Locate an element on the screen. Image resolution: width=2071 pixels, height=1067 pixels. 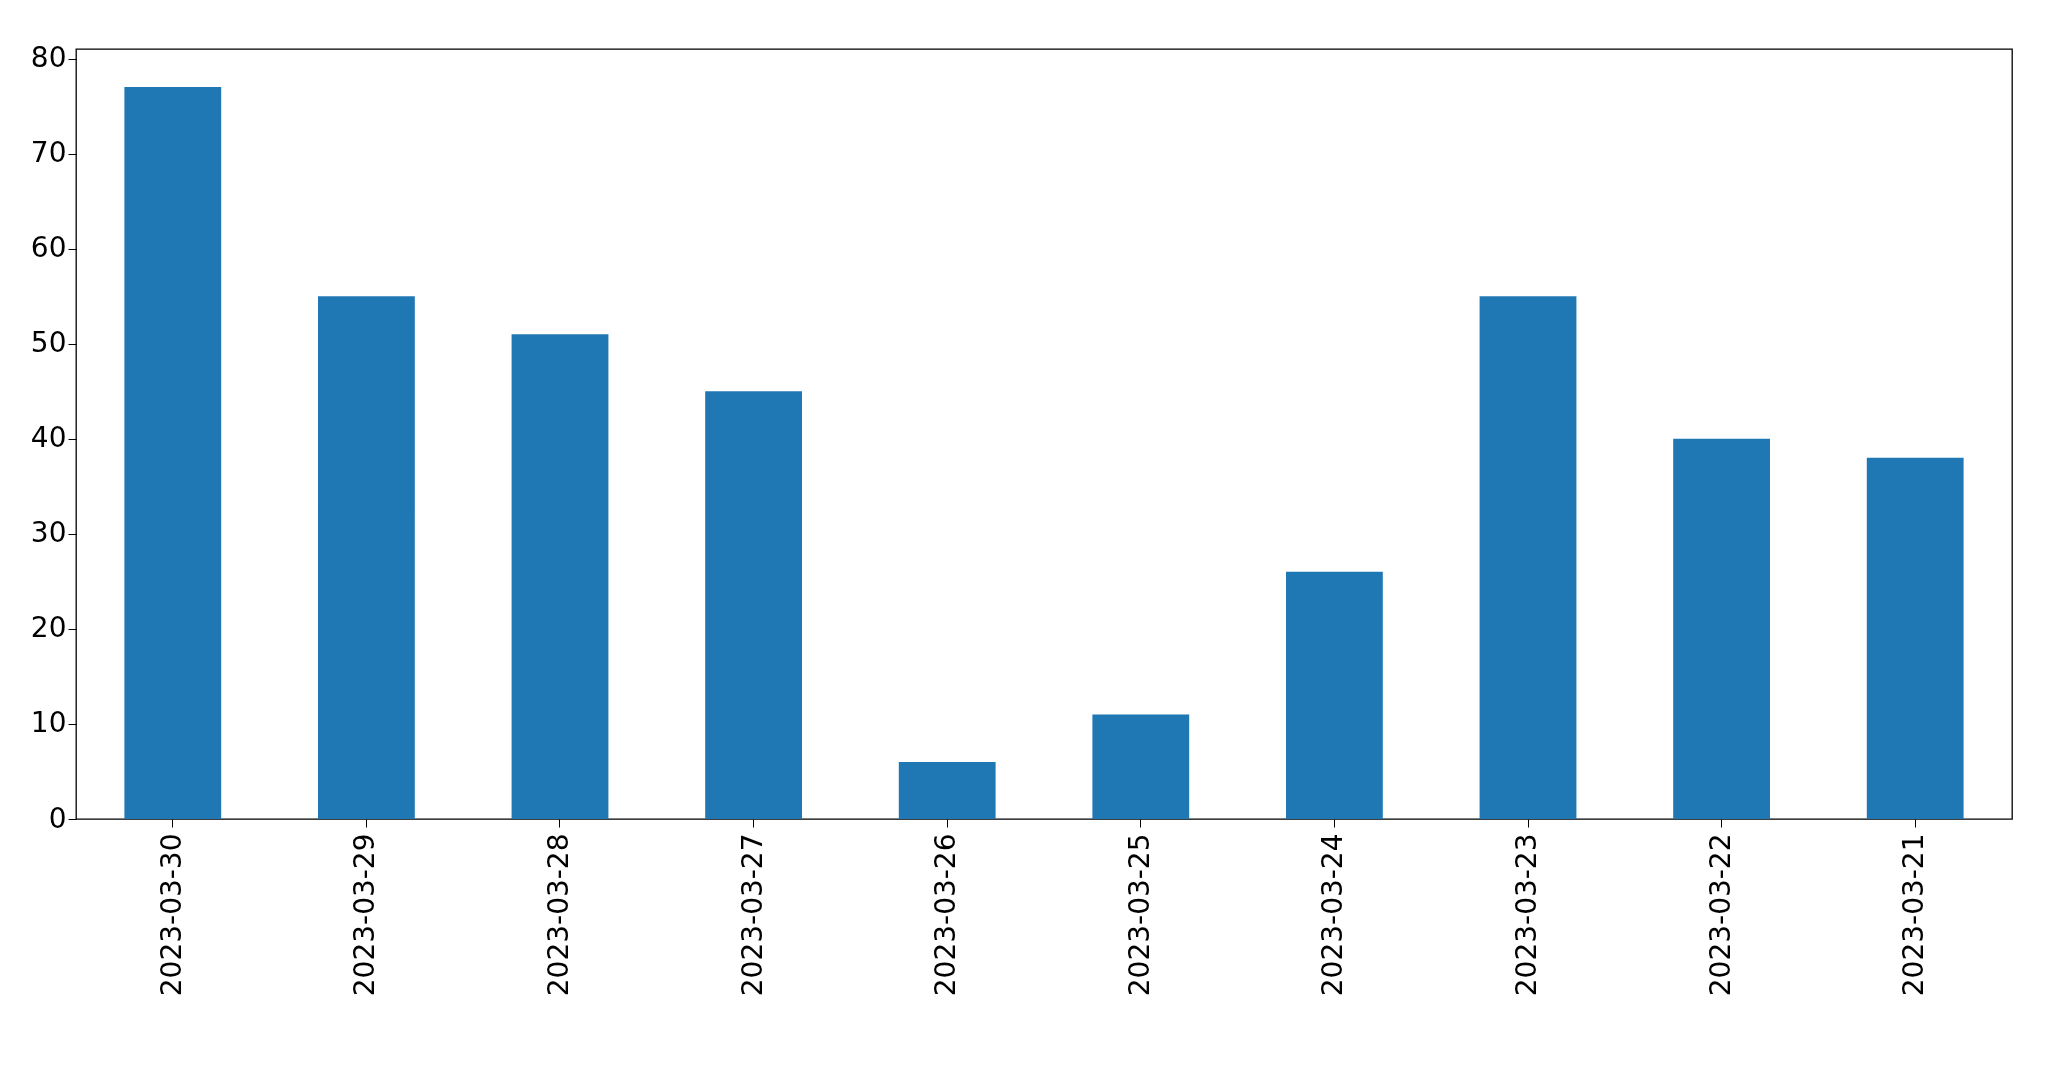
y-tick-label: 10 is located at coordinates (48, 723).